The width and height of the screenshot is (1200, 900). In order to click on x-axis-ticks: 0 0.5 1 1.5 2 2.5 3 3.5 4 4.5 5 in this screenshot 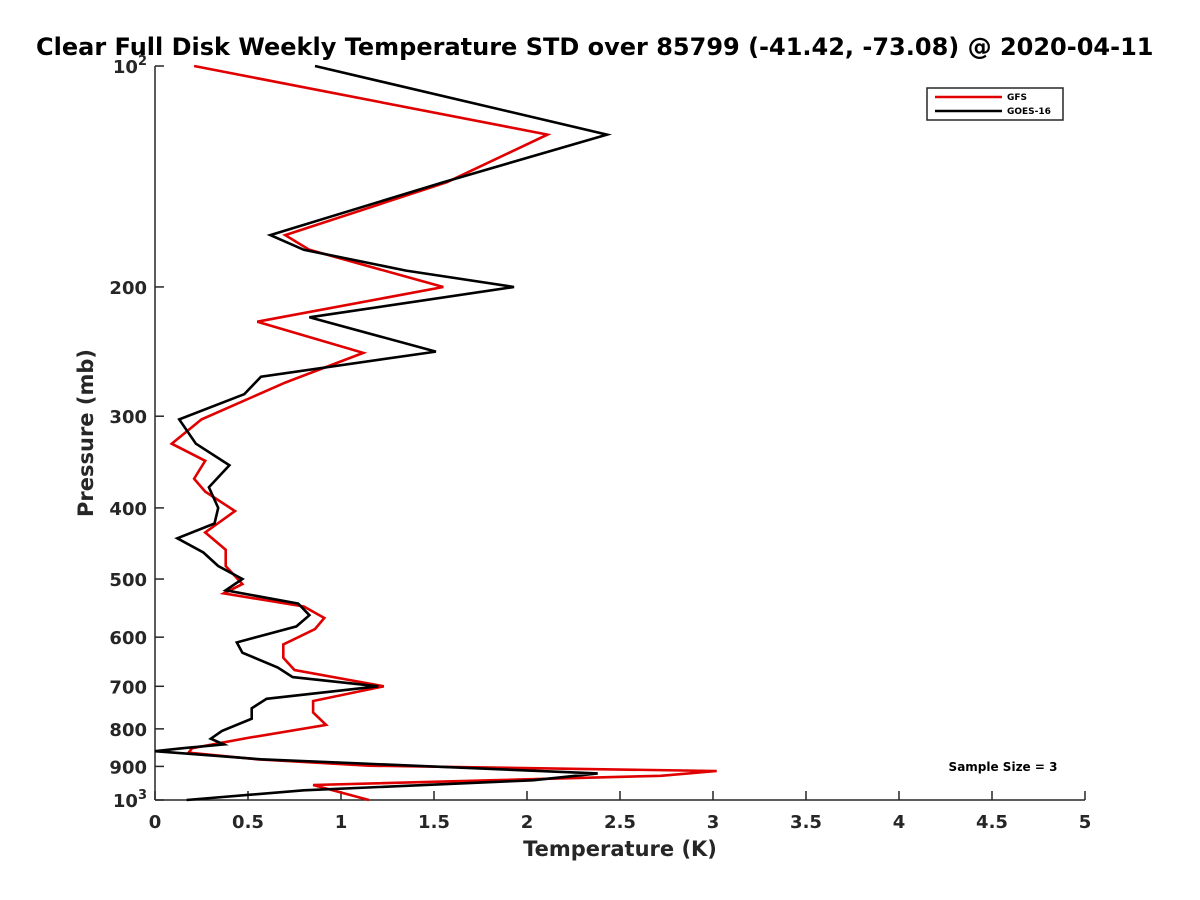, I will do `click(620, 812)`.